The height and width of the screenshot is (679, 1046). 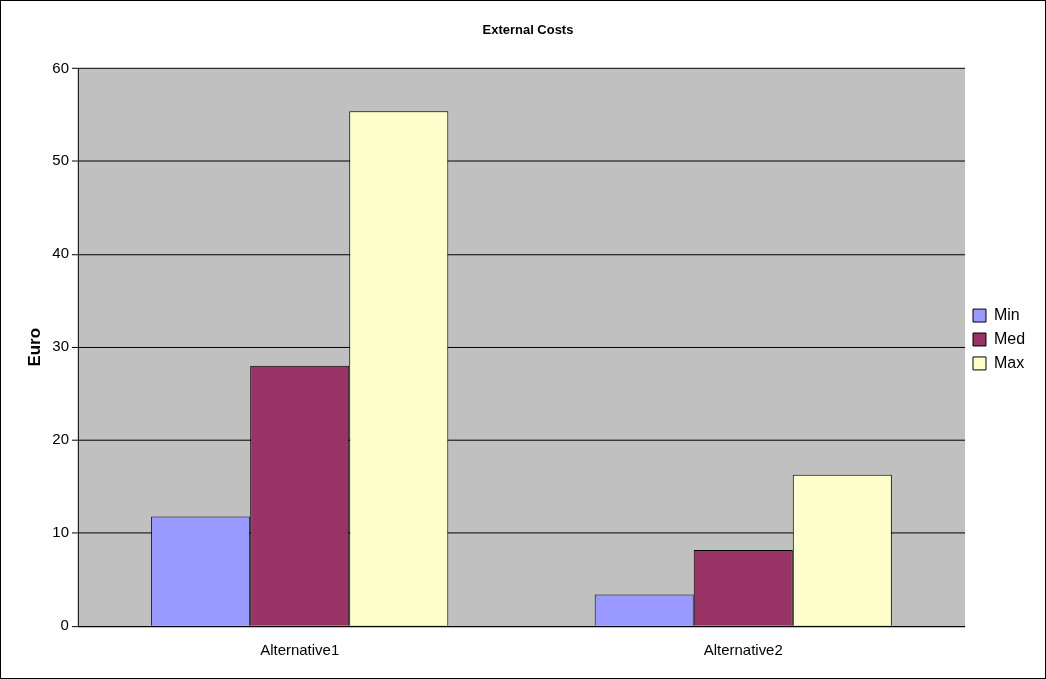 What do you see at coordinates (300, 650) in the screenshot?
I see `x-tick-label: Alternative1` at bounding box center [300, 650].